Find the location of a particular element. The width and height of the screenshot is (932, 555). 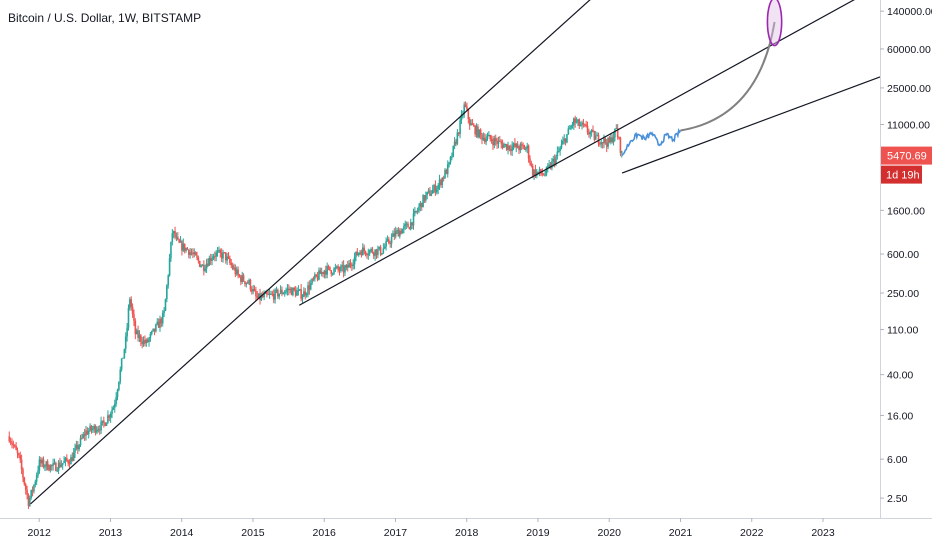

x-tick-label: 2016 is located at coordinates (325, 533).